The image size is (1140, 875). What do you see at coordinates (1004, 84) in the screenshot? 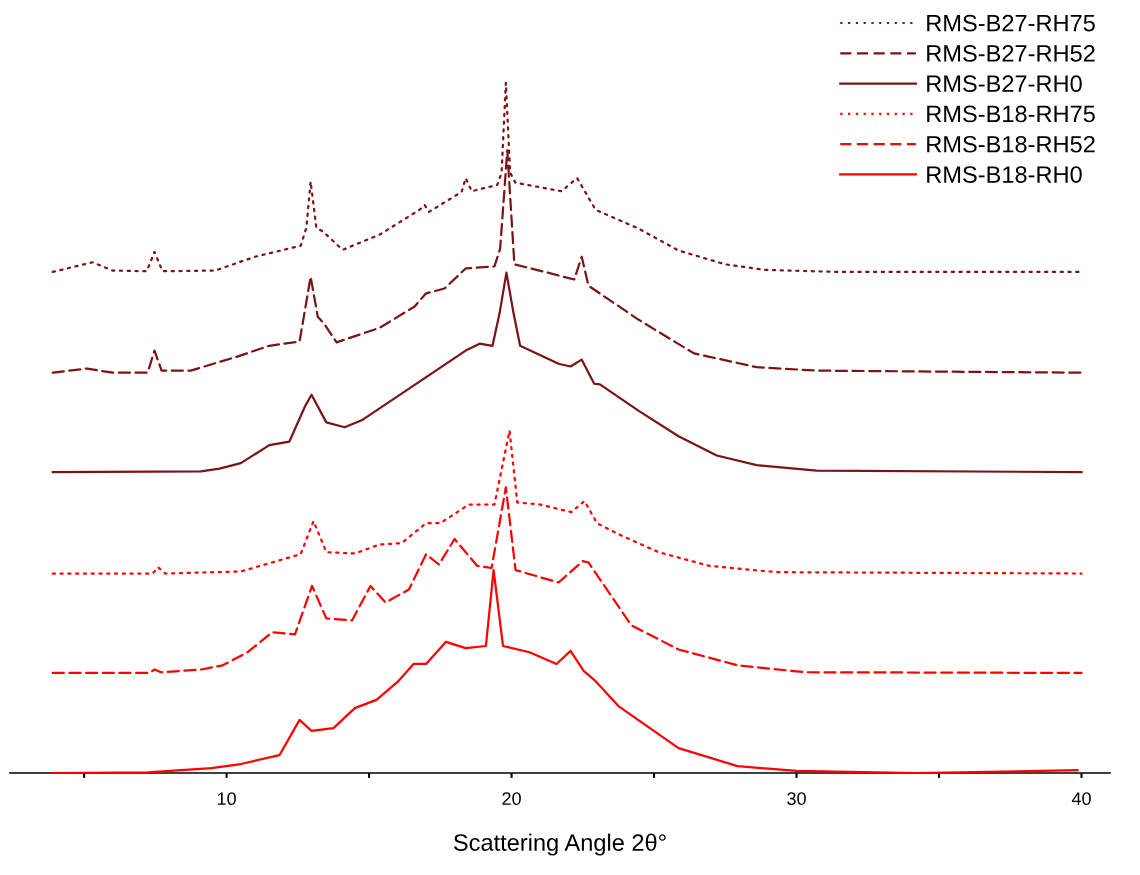
I see `legend-label: RMS-B27-RH0` at bounding box center [1004, 84].